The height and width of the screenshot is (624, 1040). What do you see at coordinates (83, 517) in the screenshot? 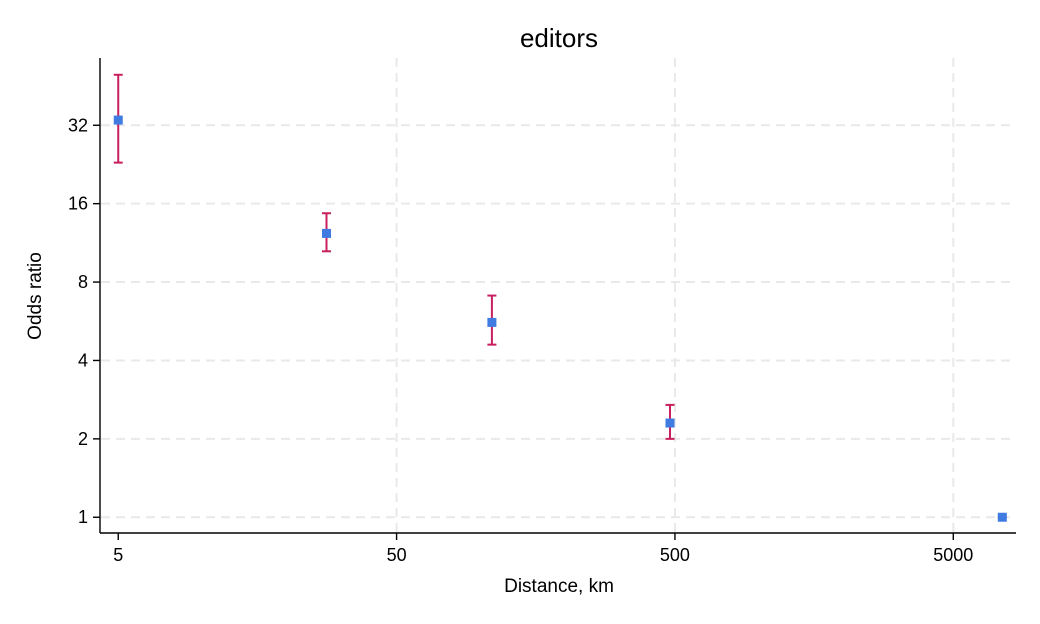
I see `y-tick-label: 1` at bounding box center [83, 517].